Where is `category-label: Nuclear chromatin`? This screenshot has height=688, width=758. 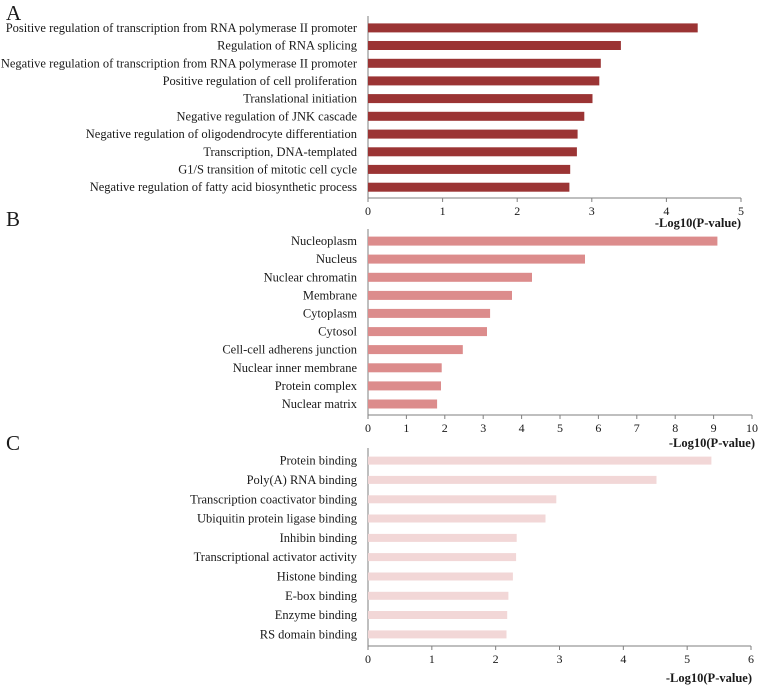
category-label: Nuclear chromatin is located at coordinates (311, 277).